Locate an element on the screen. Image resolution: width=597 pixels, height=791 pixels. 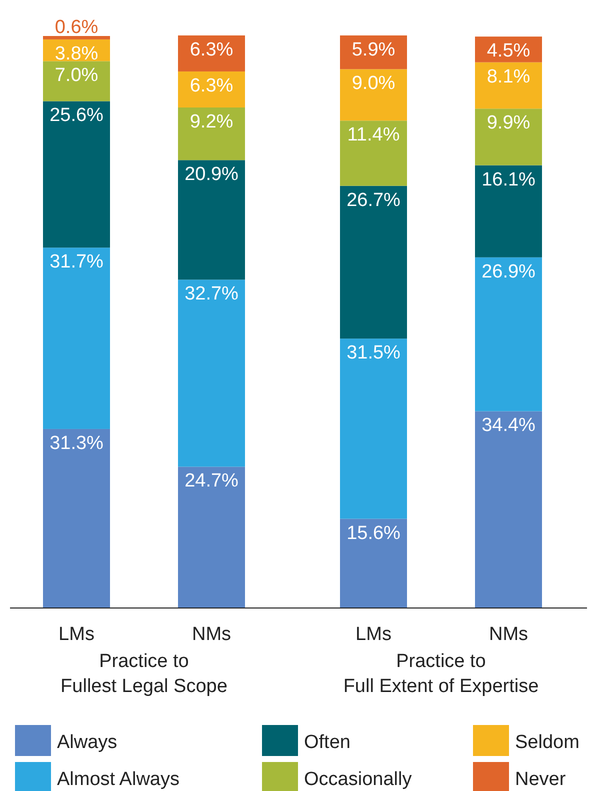
data-label: 4.5% is located at coordinates (508, 51).